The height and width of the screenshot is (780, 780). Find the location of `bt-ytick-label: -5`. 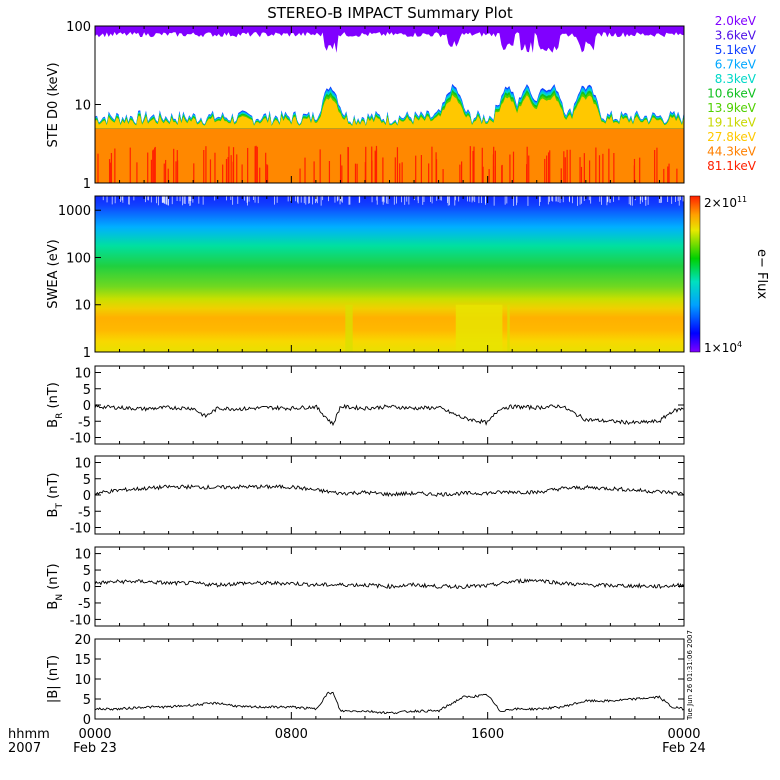

bt-ytick-label: -5 is located at coordinates (84, 512).